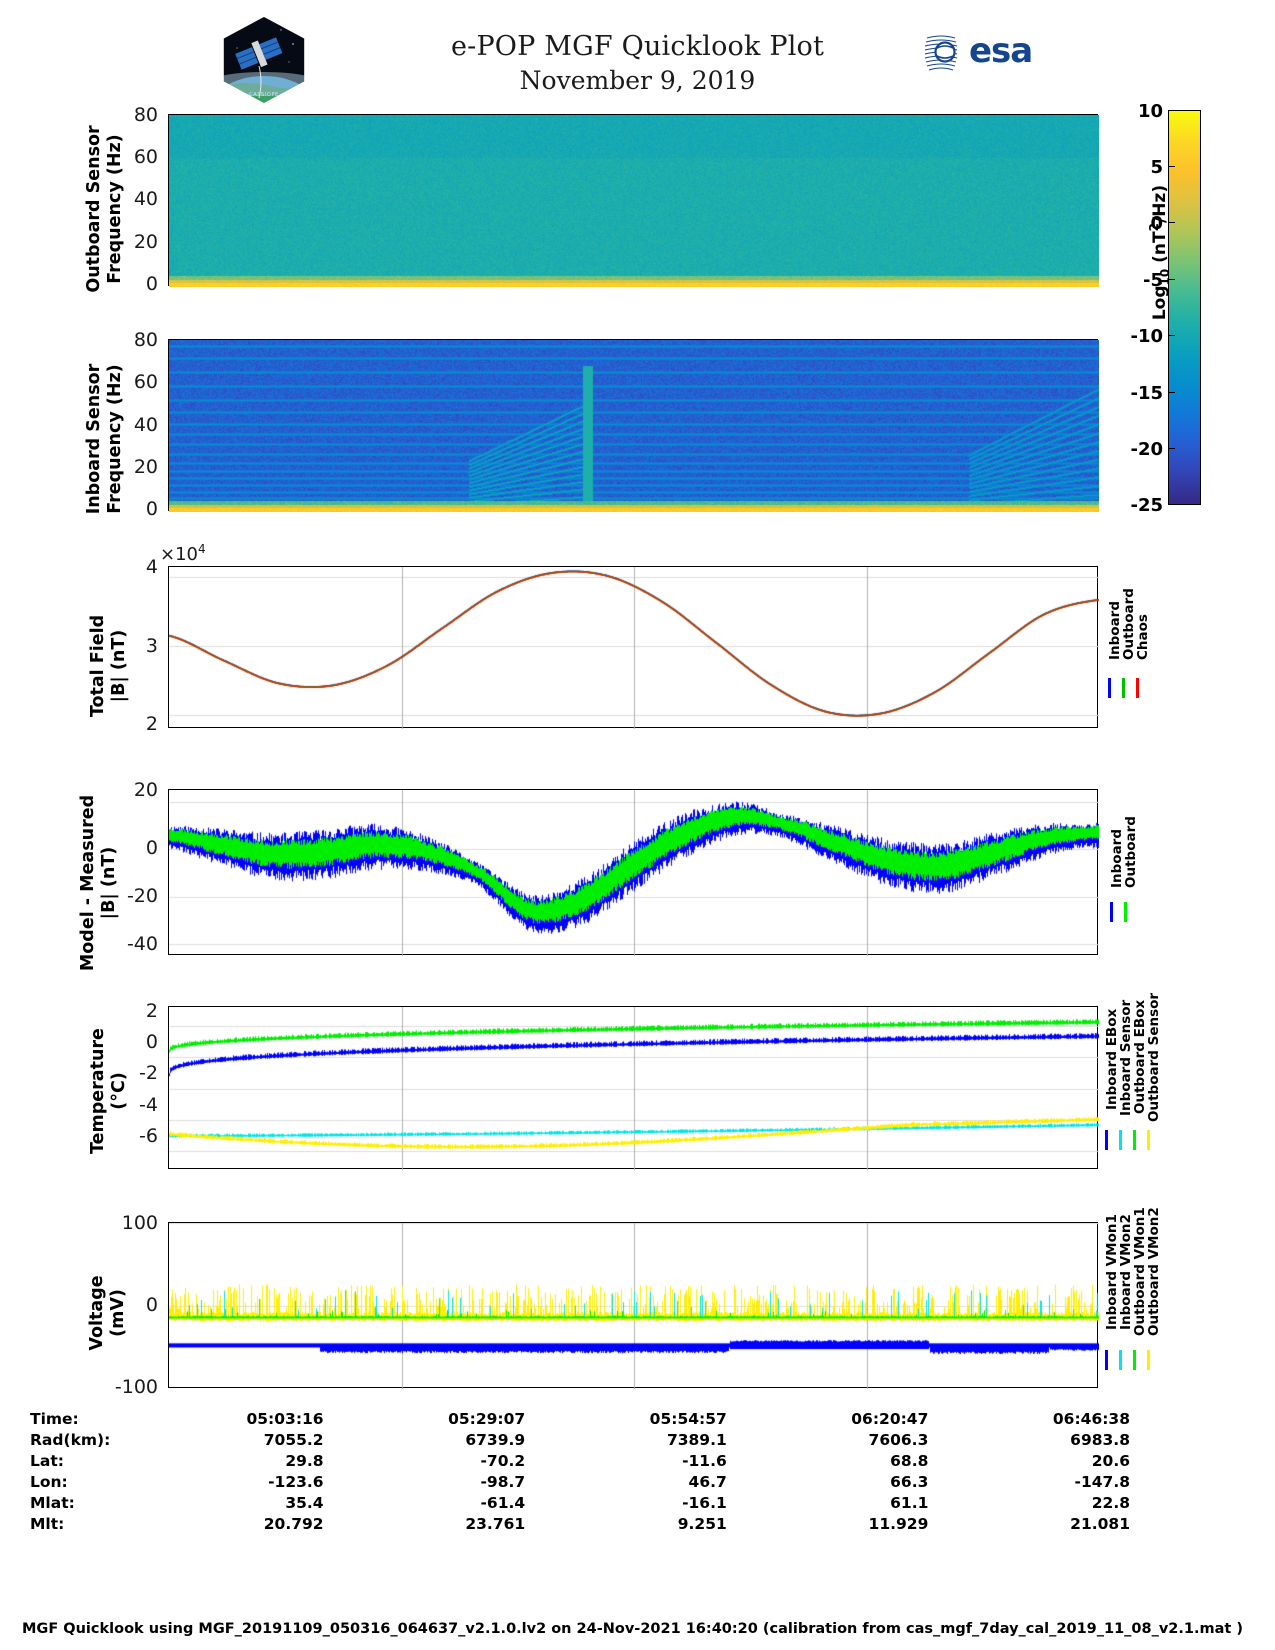 The width and height of the screenshot is (1275, 1650). What do you see at coordinates (264, 60) in the screenshot?
I see `cassiope-mission-logo: CASSIOPE` at bounding box center [264, 60].